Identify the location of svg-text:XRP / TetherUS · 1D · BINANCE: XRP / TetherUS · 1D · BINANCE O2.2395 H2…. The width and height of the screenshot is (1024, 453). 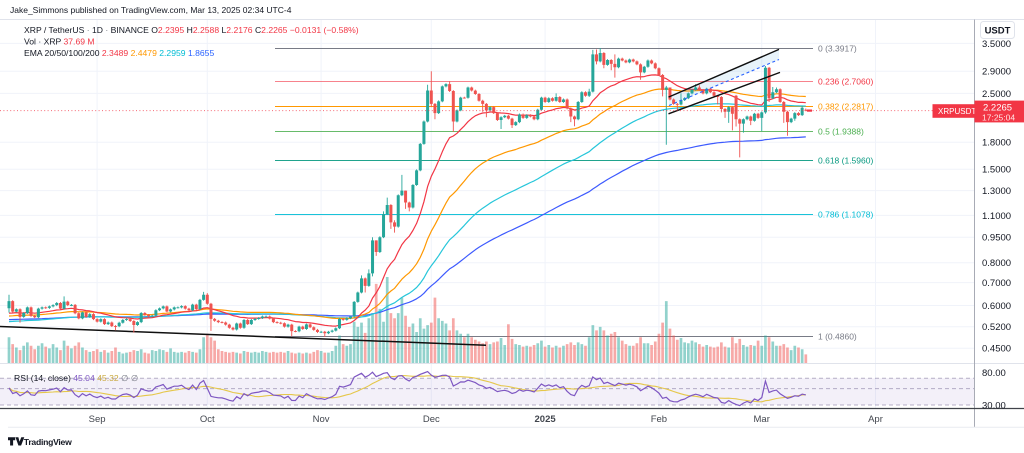
(191, 30).